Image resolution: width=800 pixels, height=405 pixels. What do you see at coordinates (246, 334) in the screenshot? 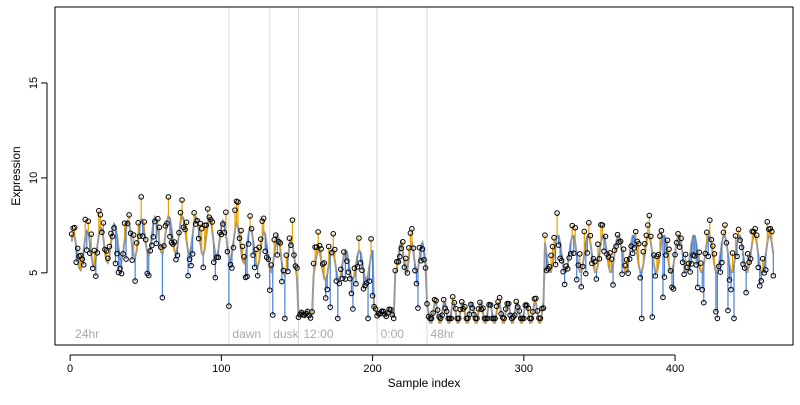
I see `annotation-label: dawn` at bounding box center [246, 334].